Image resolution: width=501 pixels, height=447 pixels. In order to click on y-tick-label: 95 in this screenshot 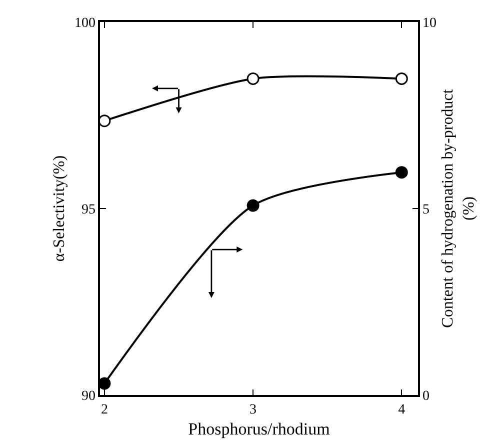, I will do `click(88, 210)`.